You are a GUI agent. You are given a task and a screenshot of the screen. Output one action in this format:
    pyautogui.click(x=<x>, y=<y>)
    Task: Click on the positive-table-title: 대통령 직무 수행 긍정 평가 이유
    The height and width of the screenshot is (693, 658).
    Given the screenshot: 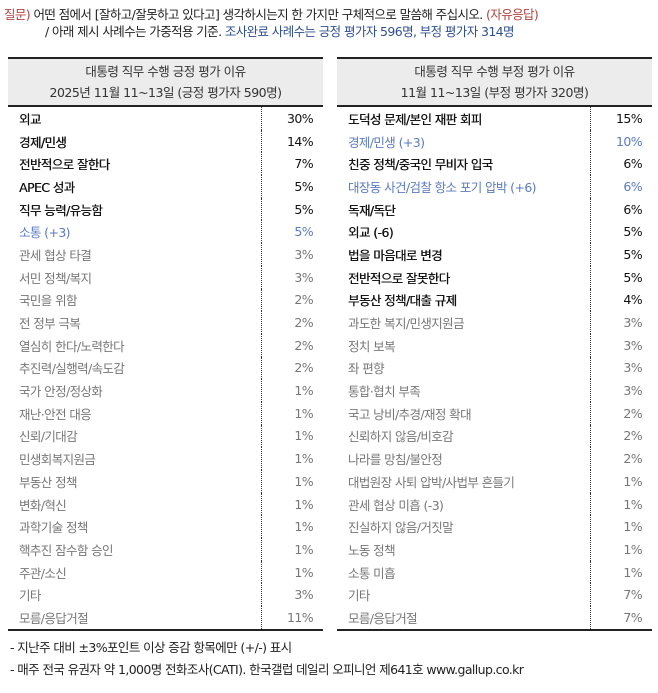 What is the action you would take?
    pyautogui.click(x=165, y=71)
    